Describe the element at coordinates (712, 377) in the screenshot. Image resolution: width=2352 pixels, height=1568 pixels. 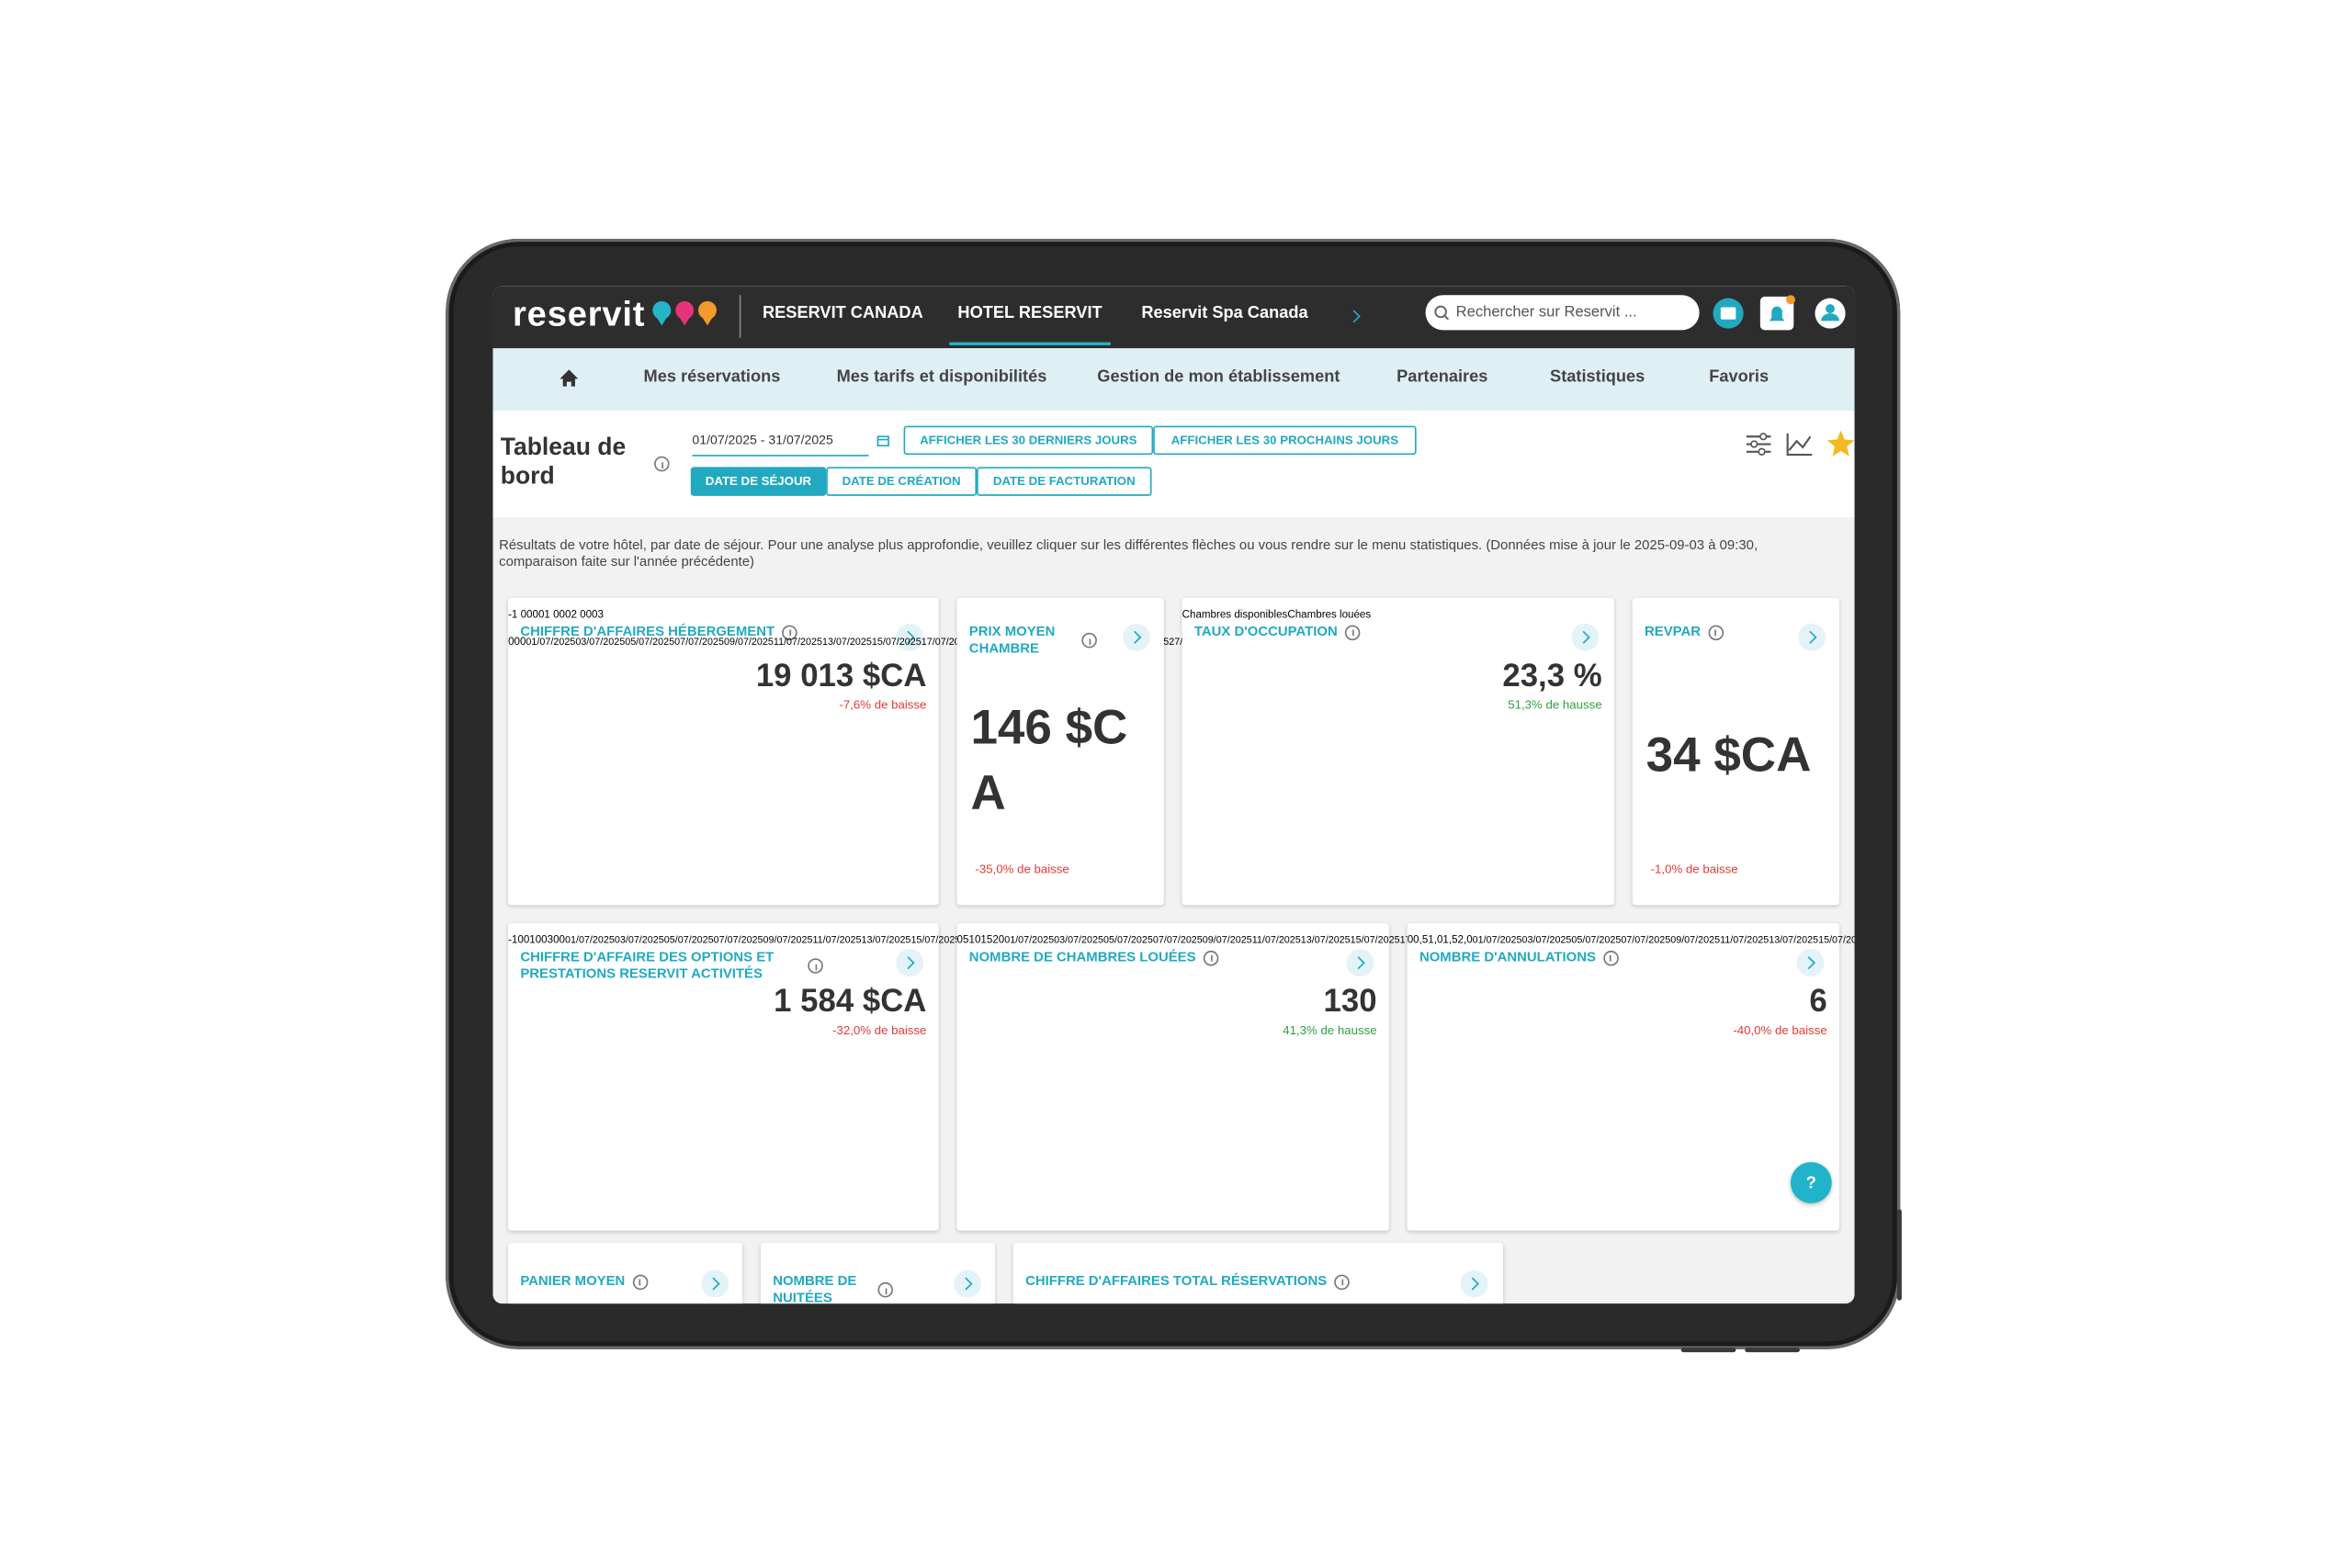
I see `menu-item: Mes réservations` at that location.